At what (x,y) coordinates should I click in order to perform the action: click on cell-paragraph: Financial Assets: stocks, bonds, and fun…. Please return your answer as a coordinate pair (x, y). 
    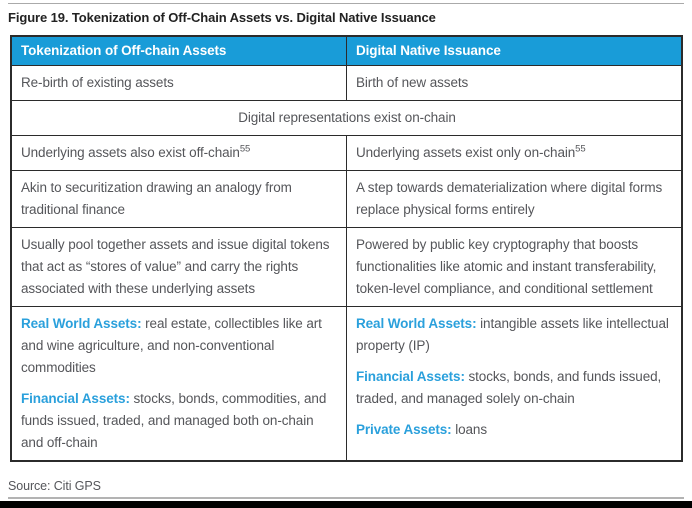
    Looking at the image, I should click on (514, 388).